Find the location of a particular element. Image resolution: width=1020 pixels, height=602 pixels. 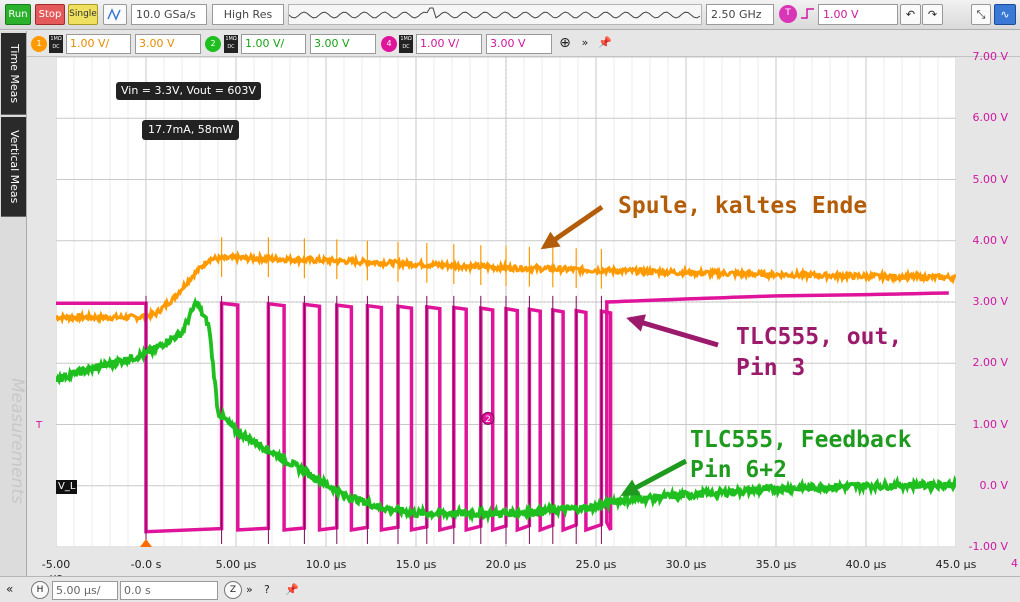

measurements-watermark: Measurements is located at coordinates (17, 441).